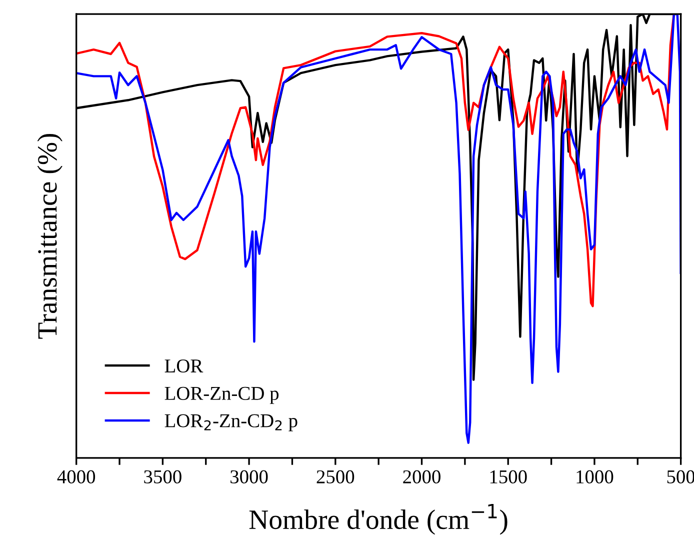  What do you see at coordinates (335, 477) in the screenshot?
I see `x-tick-label: 2500` at bounding box center [335, 477].